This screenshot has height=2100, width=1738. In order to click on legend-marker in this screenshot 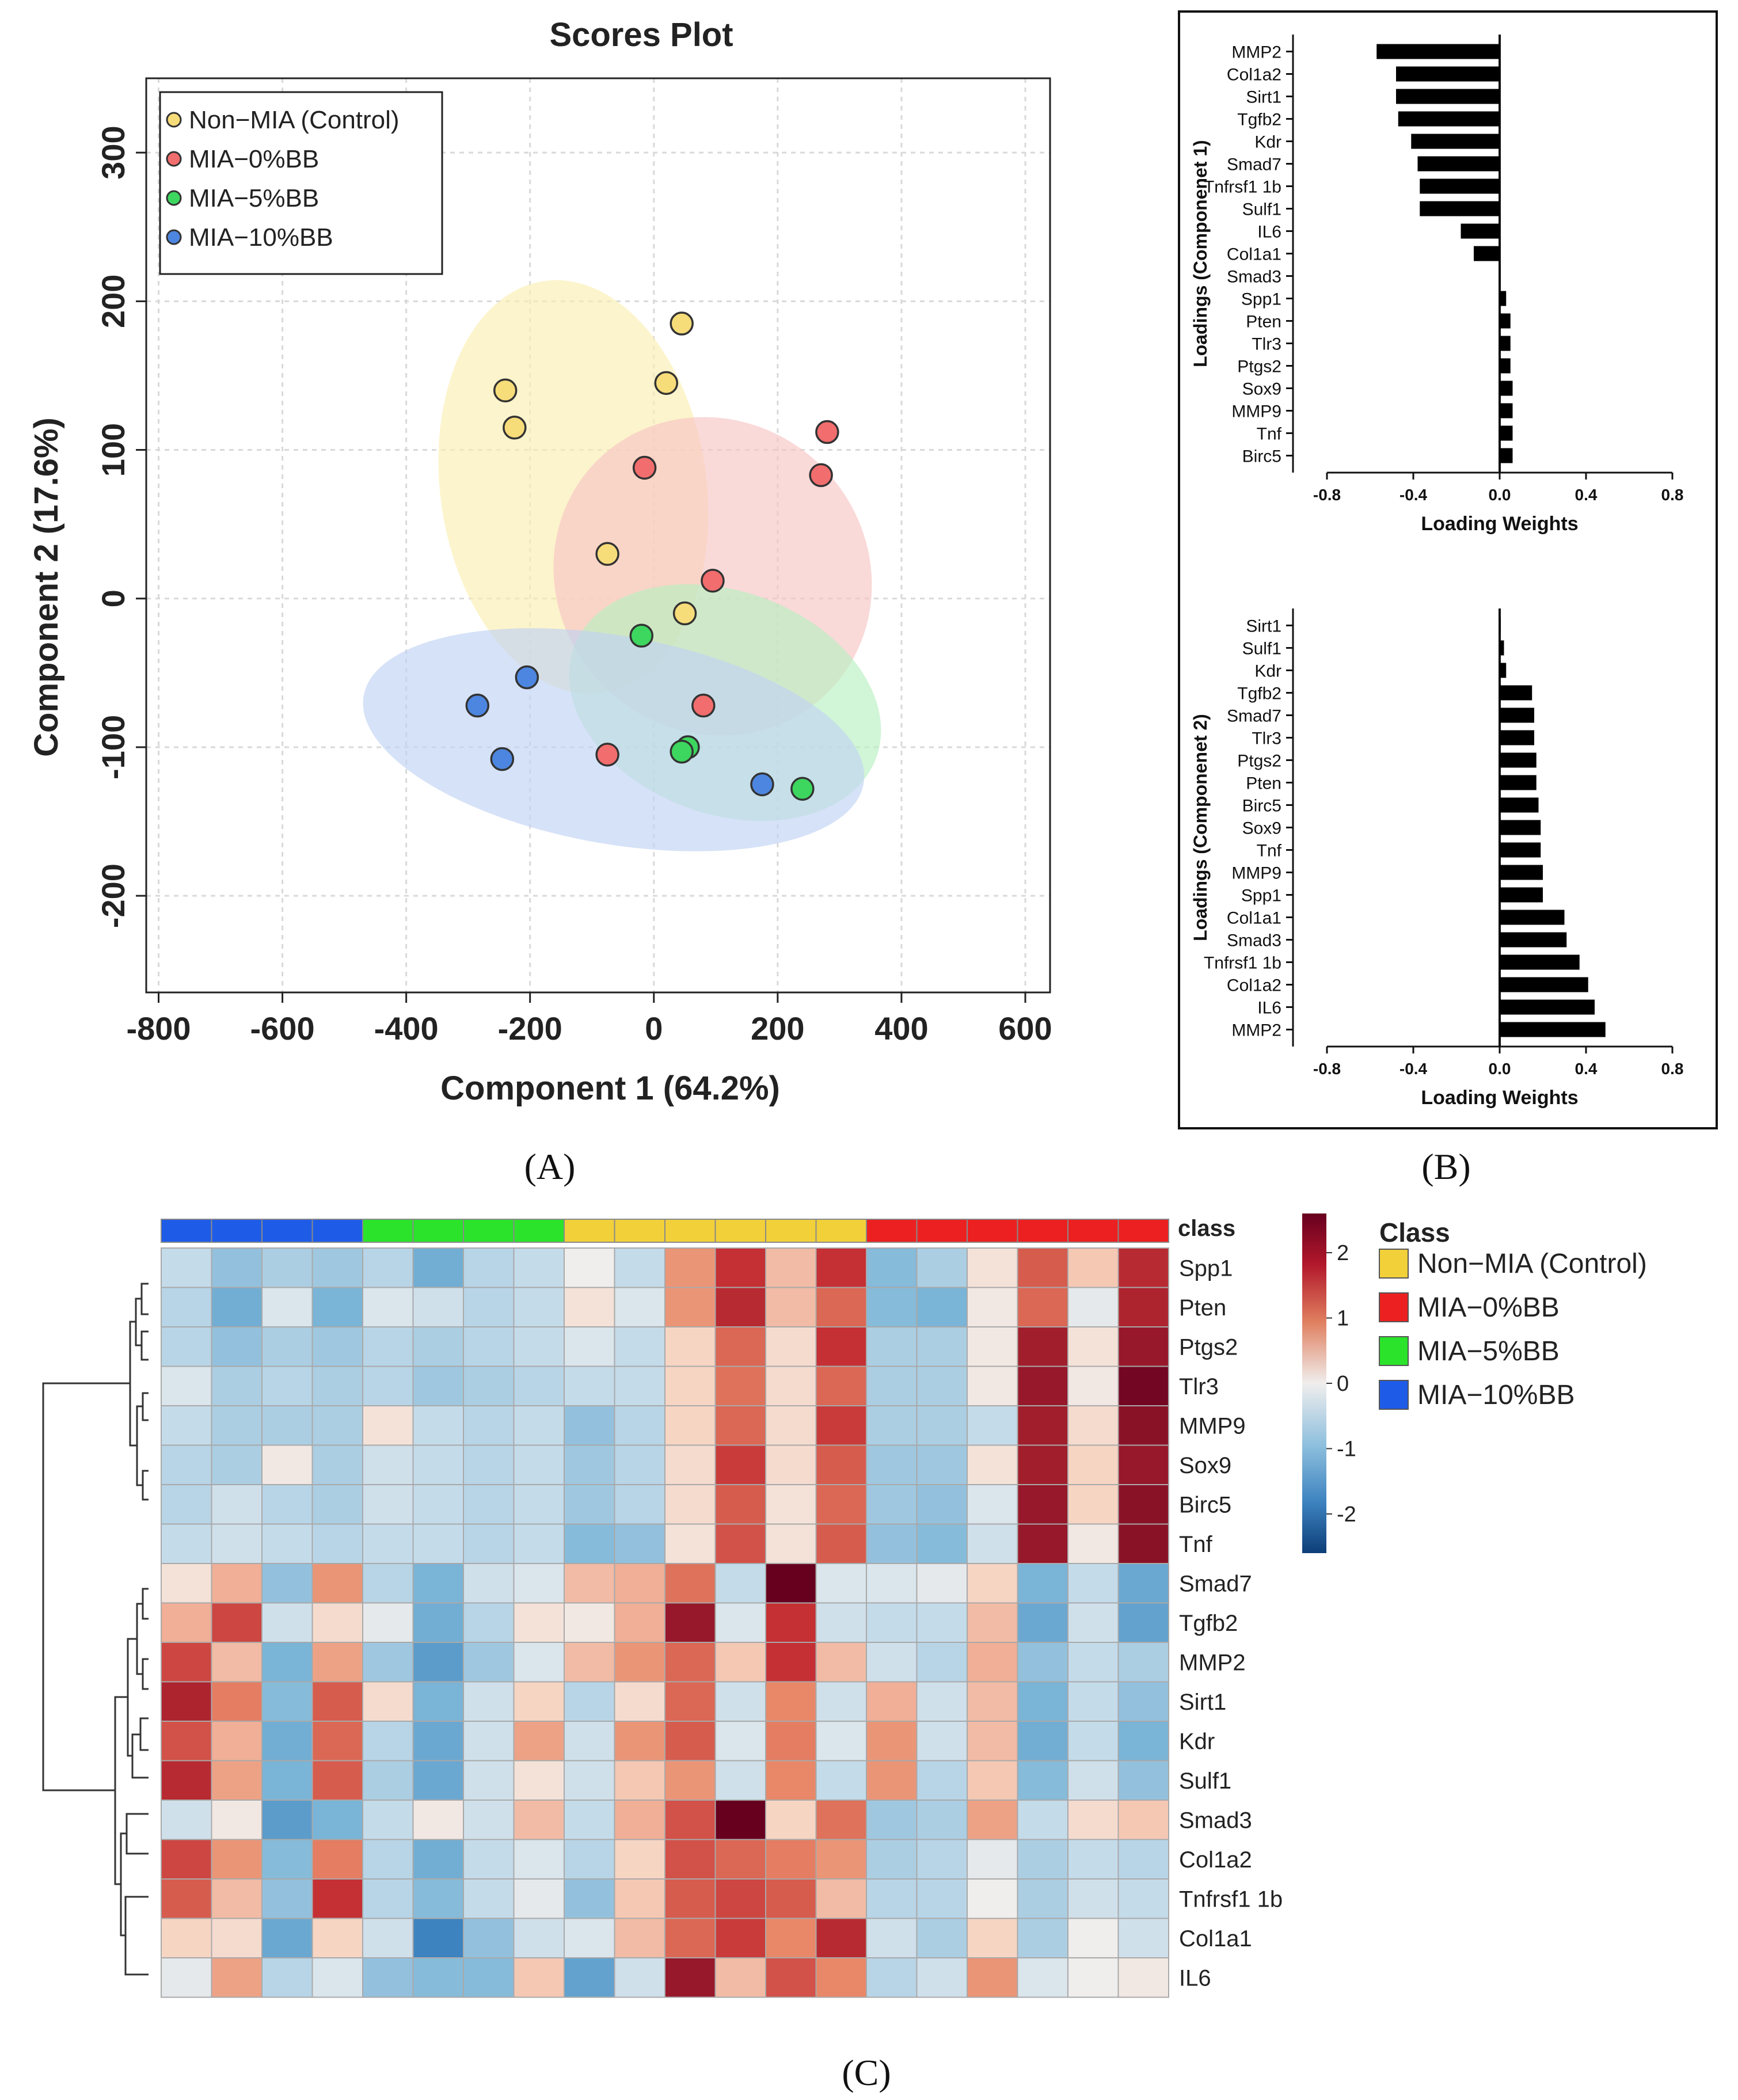, I will do `click(174, 120)`.